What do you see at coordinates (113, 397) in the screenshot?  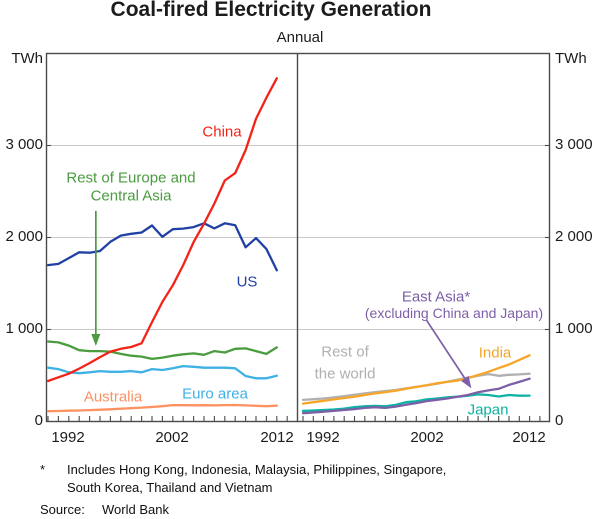 I see `series-label-australia: Australia` at bounding box center [113, 397].